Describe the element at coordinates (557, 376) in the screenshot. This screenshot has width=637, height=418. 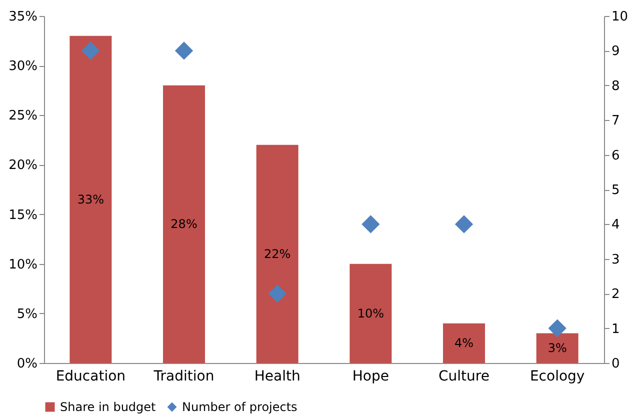
I see `x-tick-label: Ecology` at that location.